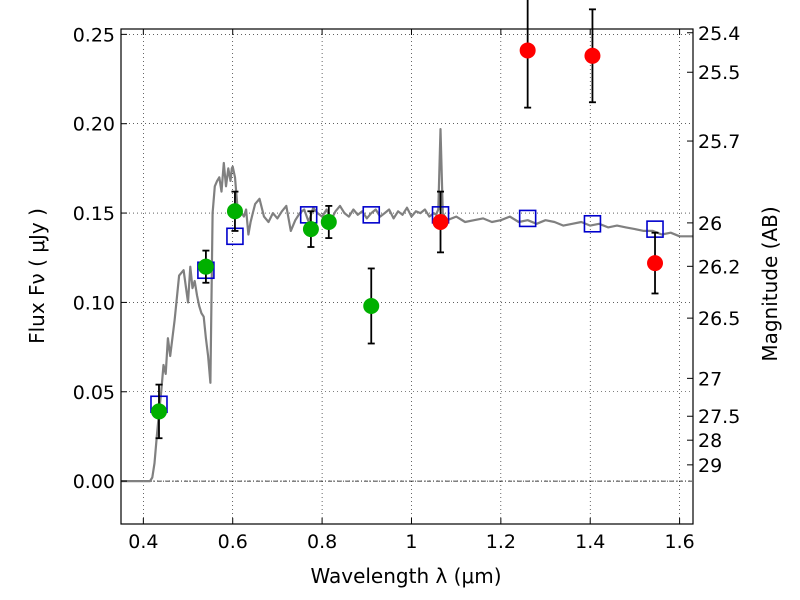 This screenshot has width=800, height=600. I want to click on y-tick-label: 0.10, so click(94, 303).